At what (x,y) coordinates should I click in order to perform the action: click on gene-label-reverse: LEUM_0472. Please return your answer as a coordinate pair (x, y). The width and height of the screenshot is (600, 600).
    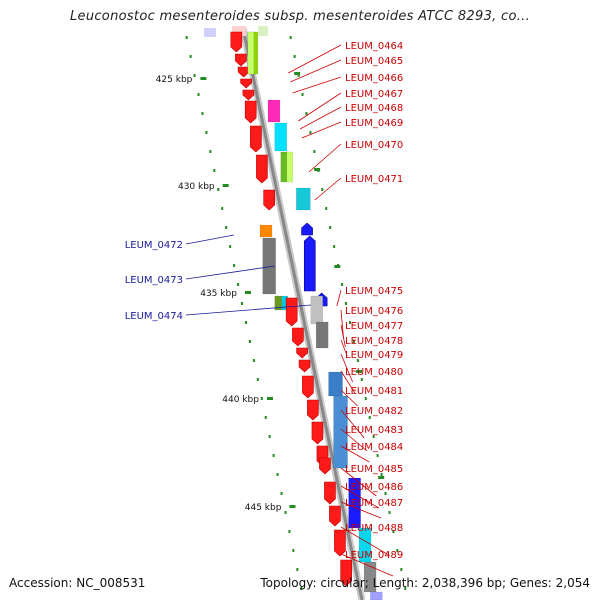
    Looking at the image, I should click on (154, 245).